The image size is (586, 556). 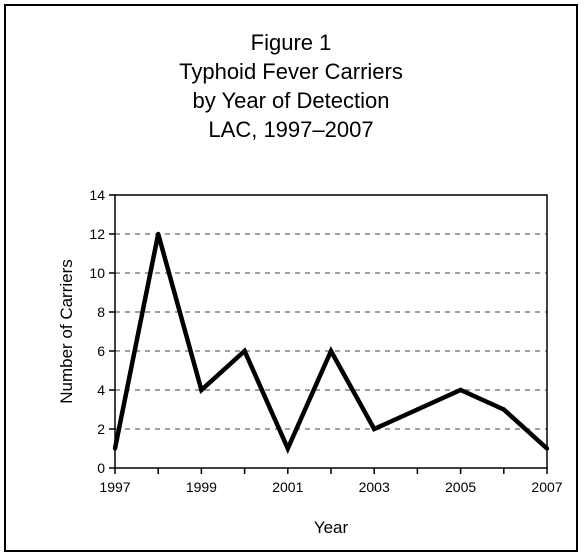 What do you see at coordinates (291, 100) in the screenshot?
I see `title-line-3: by Year of Detection` at bounding box center [291, 100].